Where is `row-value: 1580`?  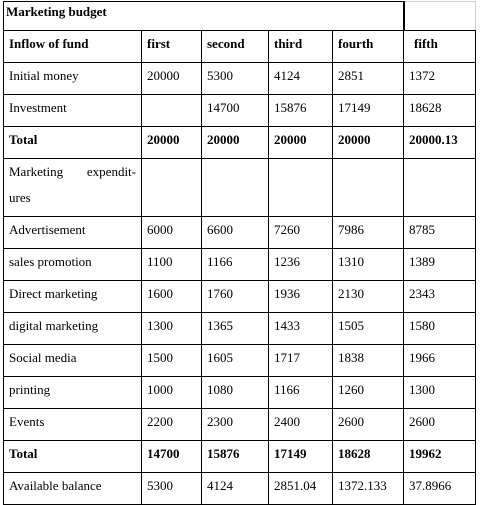
row-value: 1580 is located at coordinates (440, 328).